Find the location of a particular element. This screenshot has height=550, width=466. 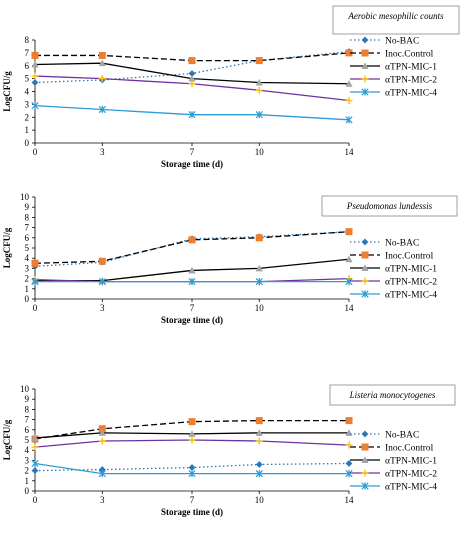

y-tick-label: 9 is located at coordinates (27, 207).